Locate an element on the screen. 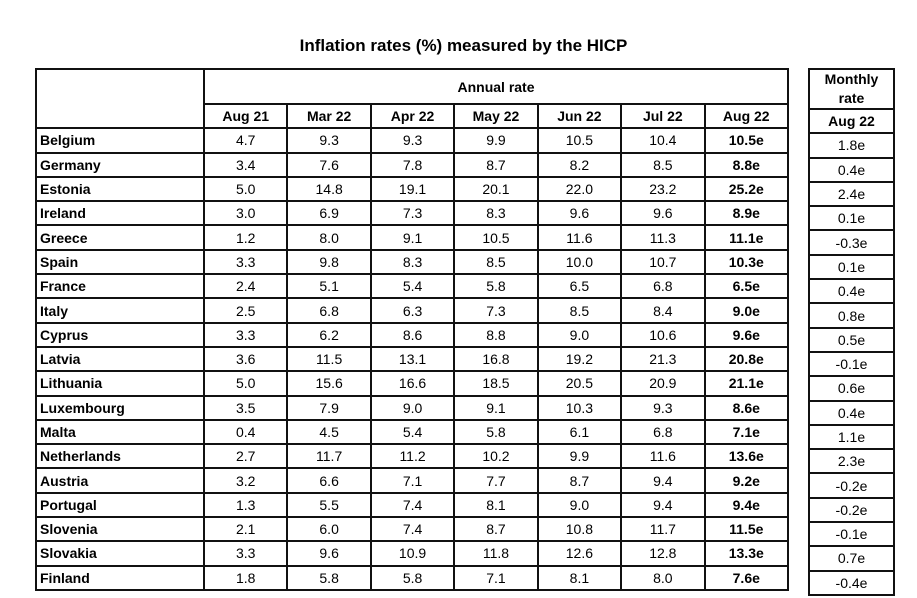 Image resolution: width=917 pixels, height=598 pixels. table-row: Slovakia 3.3 9.6 10.9 11.8 12.6 12.8 13.3e is located at coordinates (412, 553).